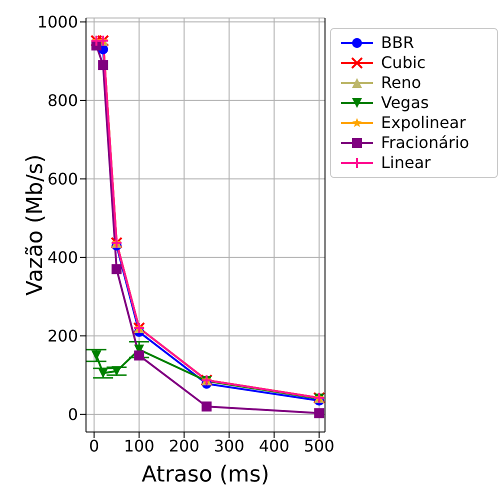 The image size is (502, 498). What do you see at coordinates (62, 336) in the screenshot?
I see `y-tick-label: 200` at bounding box center [62, 336].